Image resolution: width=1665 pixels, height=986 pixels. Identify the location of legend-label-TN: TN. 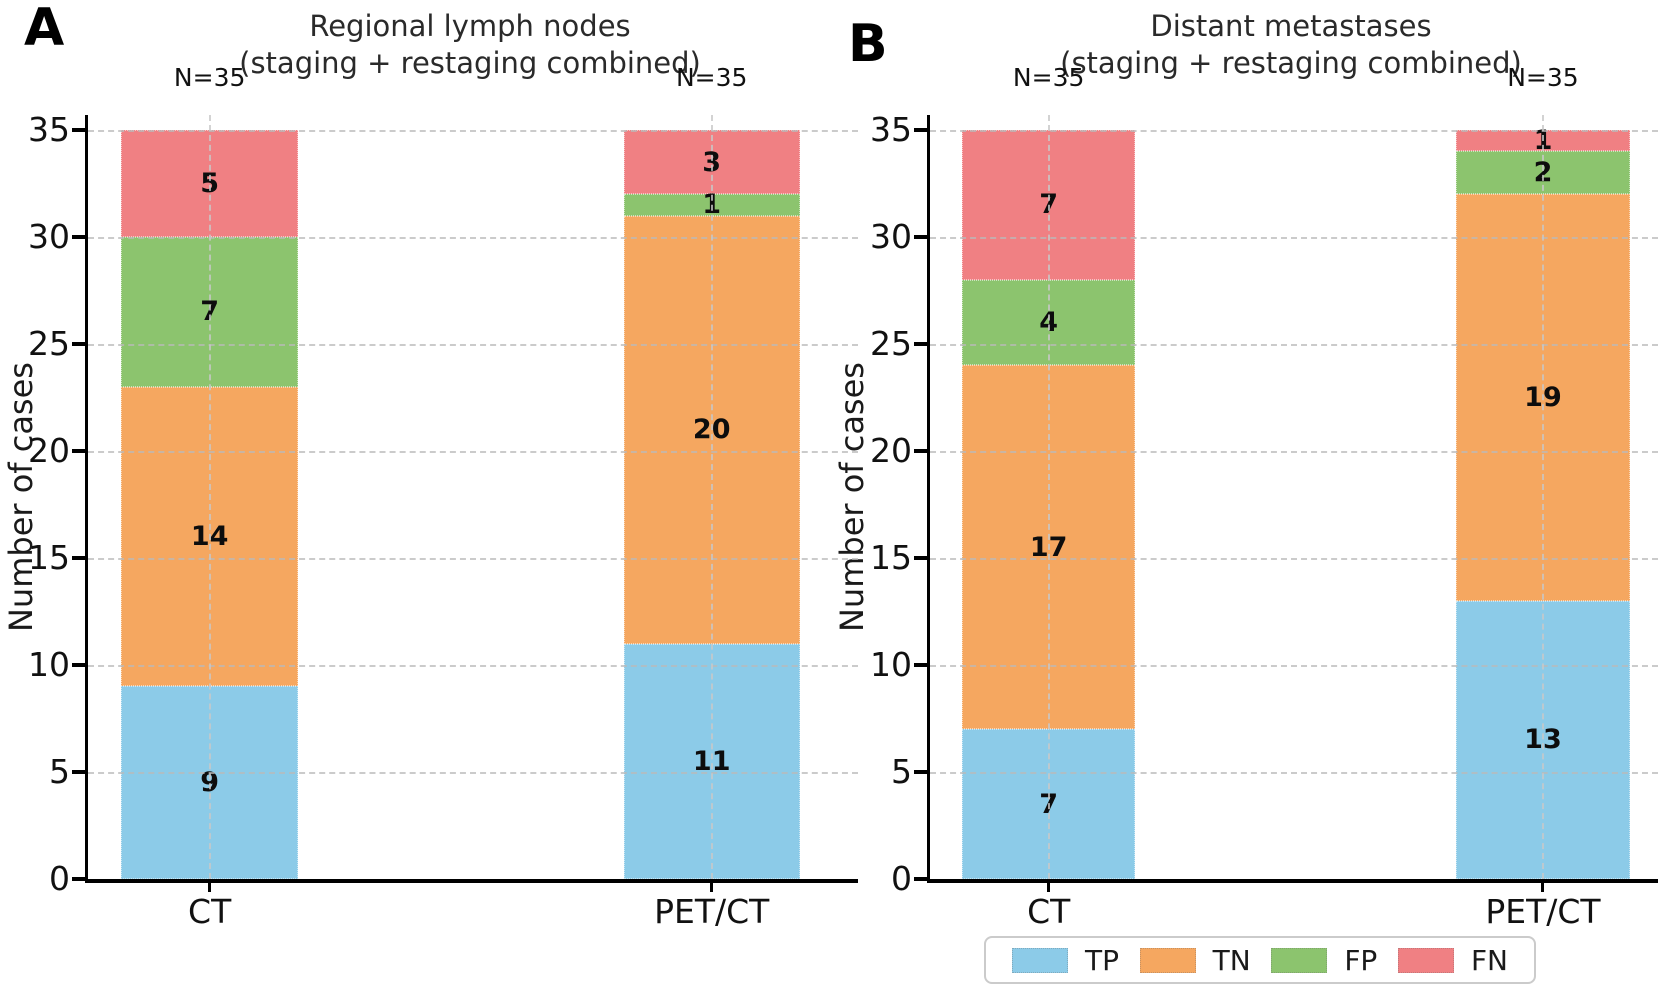
(1231, 960).